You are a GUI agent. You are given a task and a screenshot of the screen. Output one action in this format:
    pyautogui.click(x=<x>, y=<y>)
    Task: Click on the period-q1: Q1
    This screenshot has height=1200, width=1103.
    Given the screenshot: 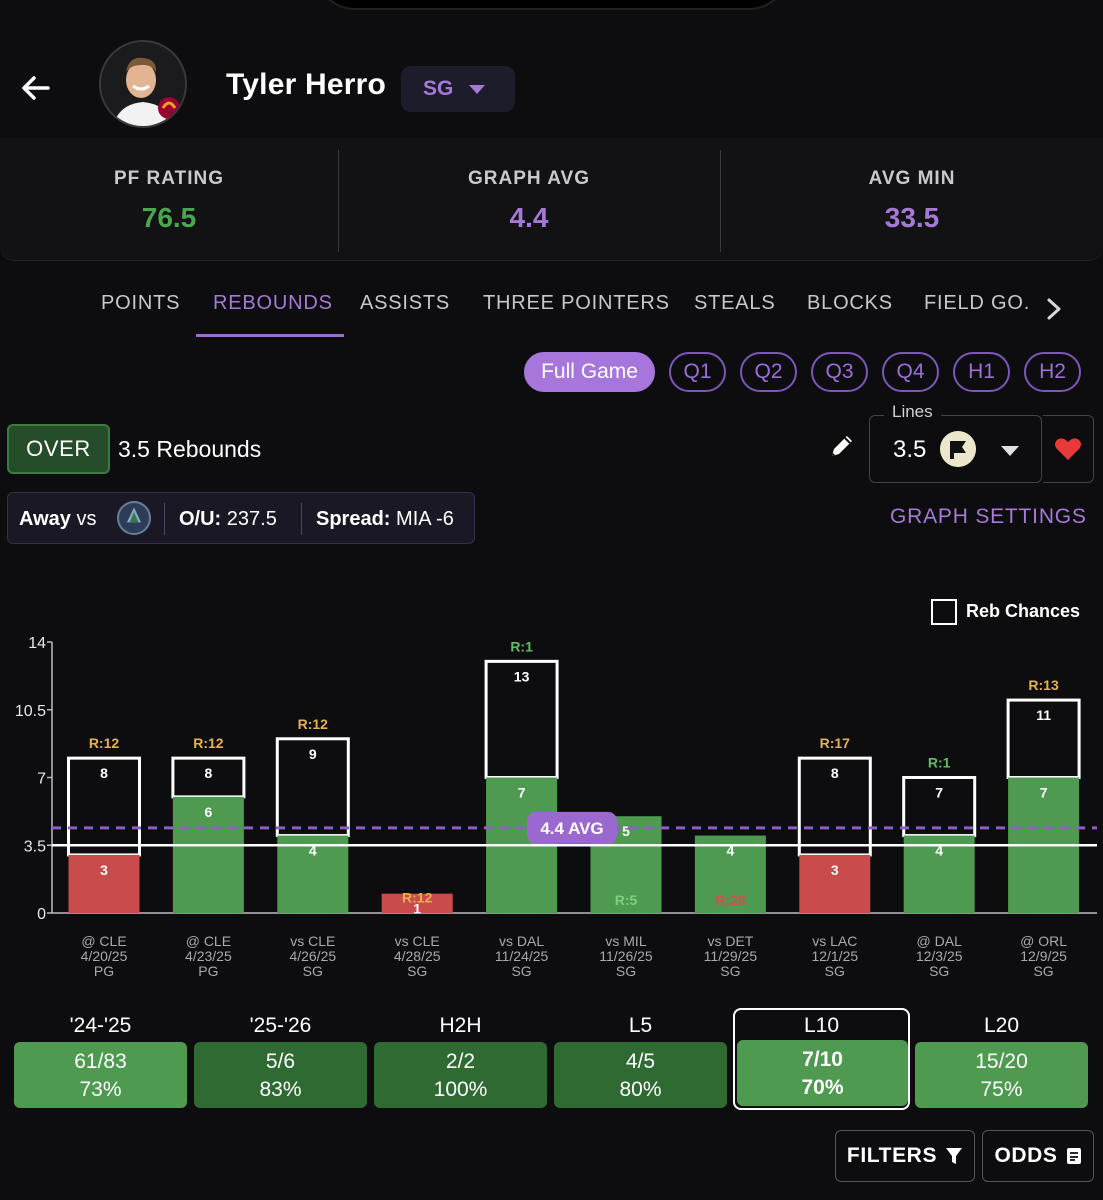 What is the action you would take?
    pyautogui.click(x=697, y=372)
    